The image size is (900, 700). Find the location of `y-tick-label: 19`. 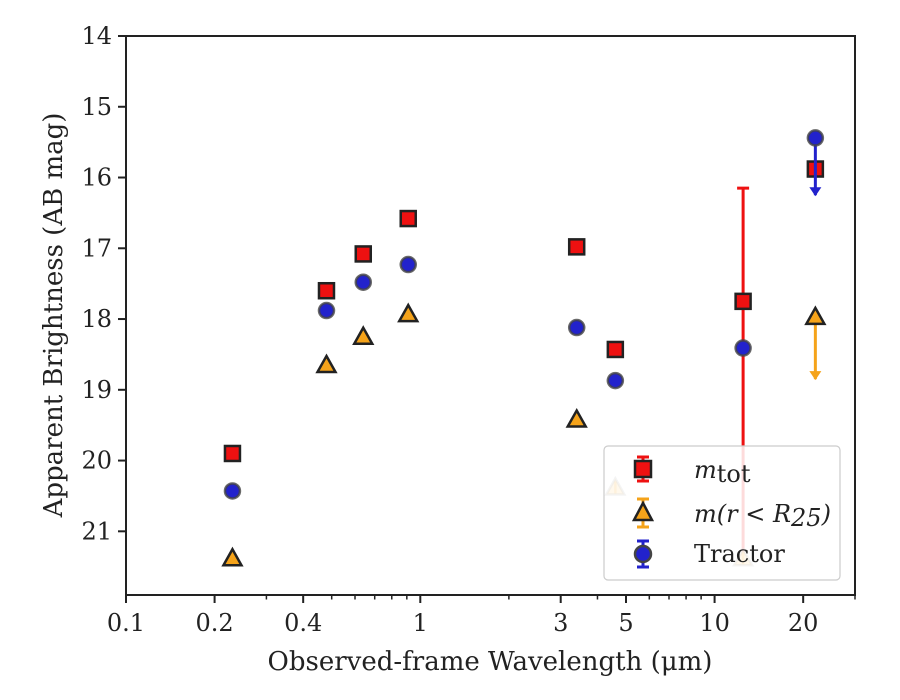

y-tick-label: 19 is located at coordinates (96, 390).